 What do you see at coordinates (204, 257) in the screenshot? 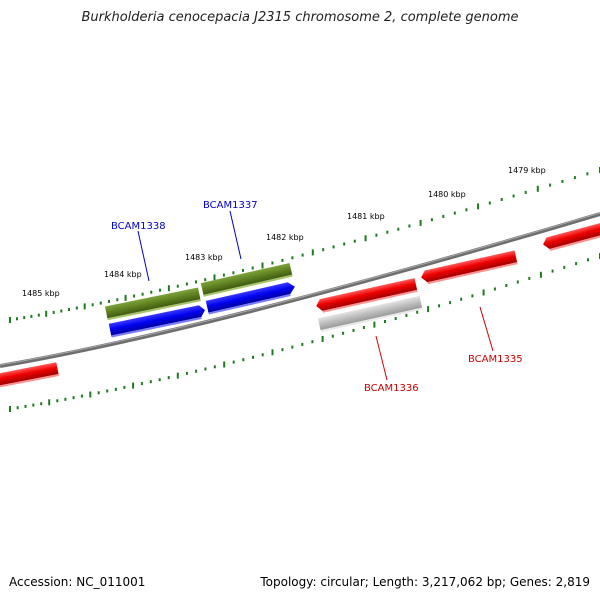
I see `tick-label: 1483 kbp` at bounding box center [204, 257].